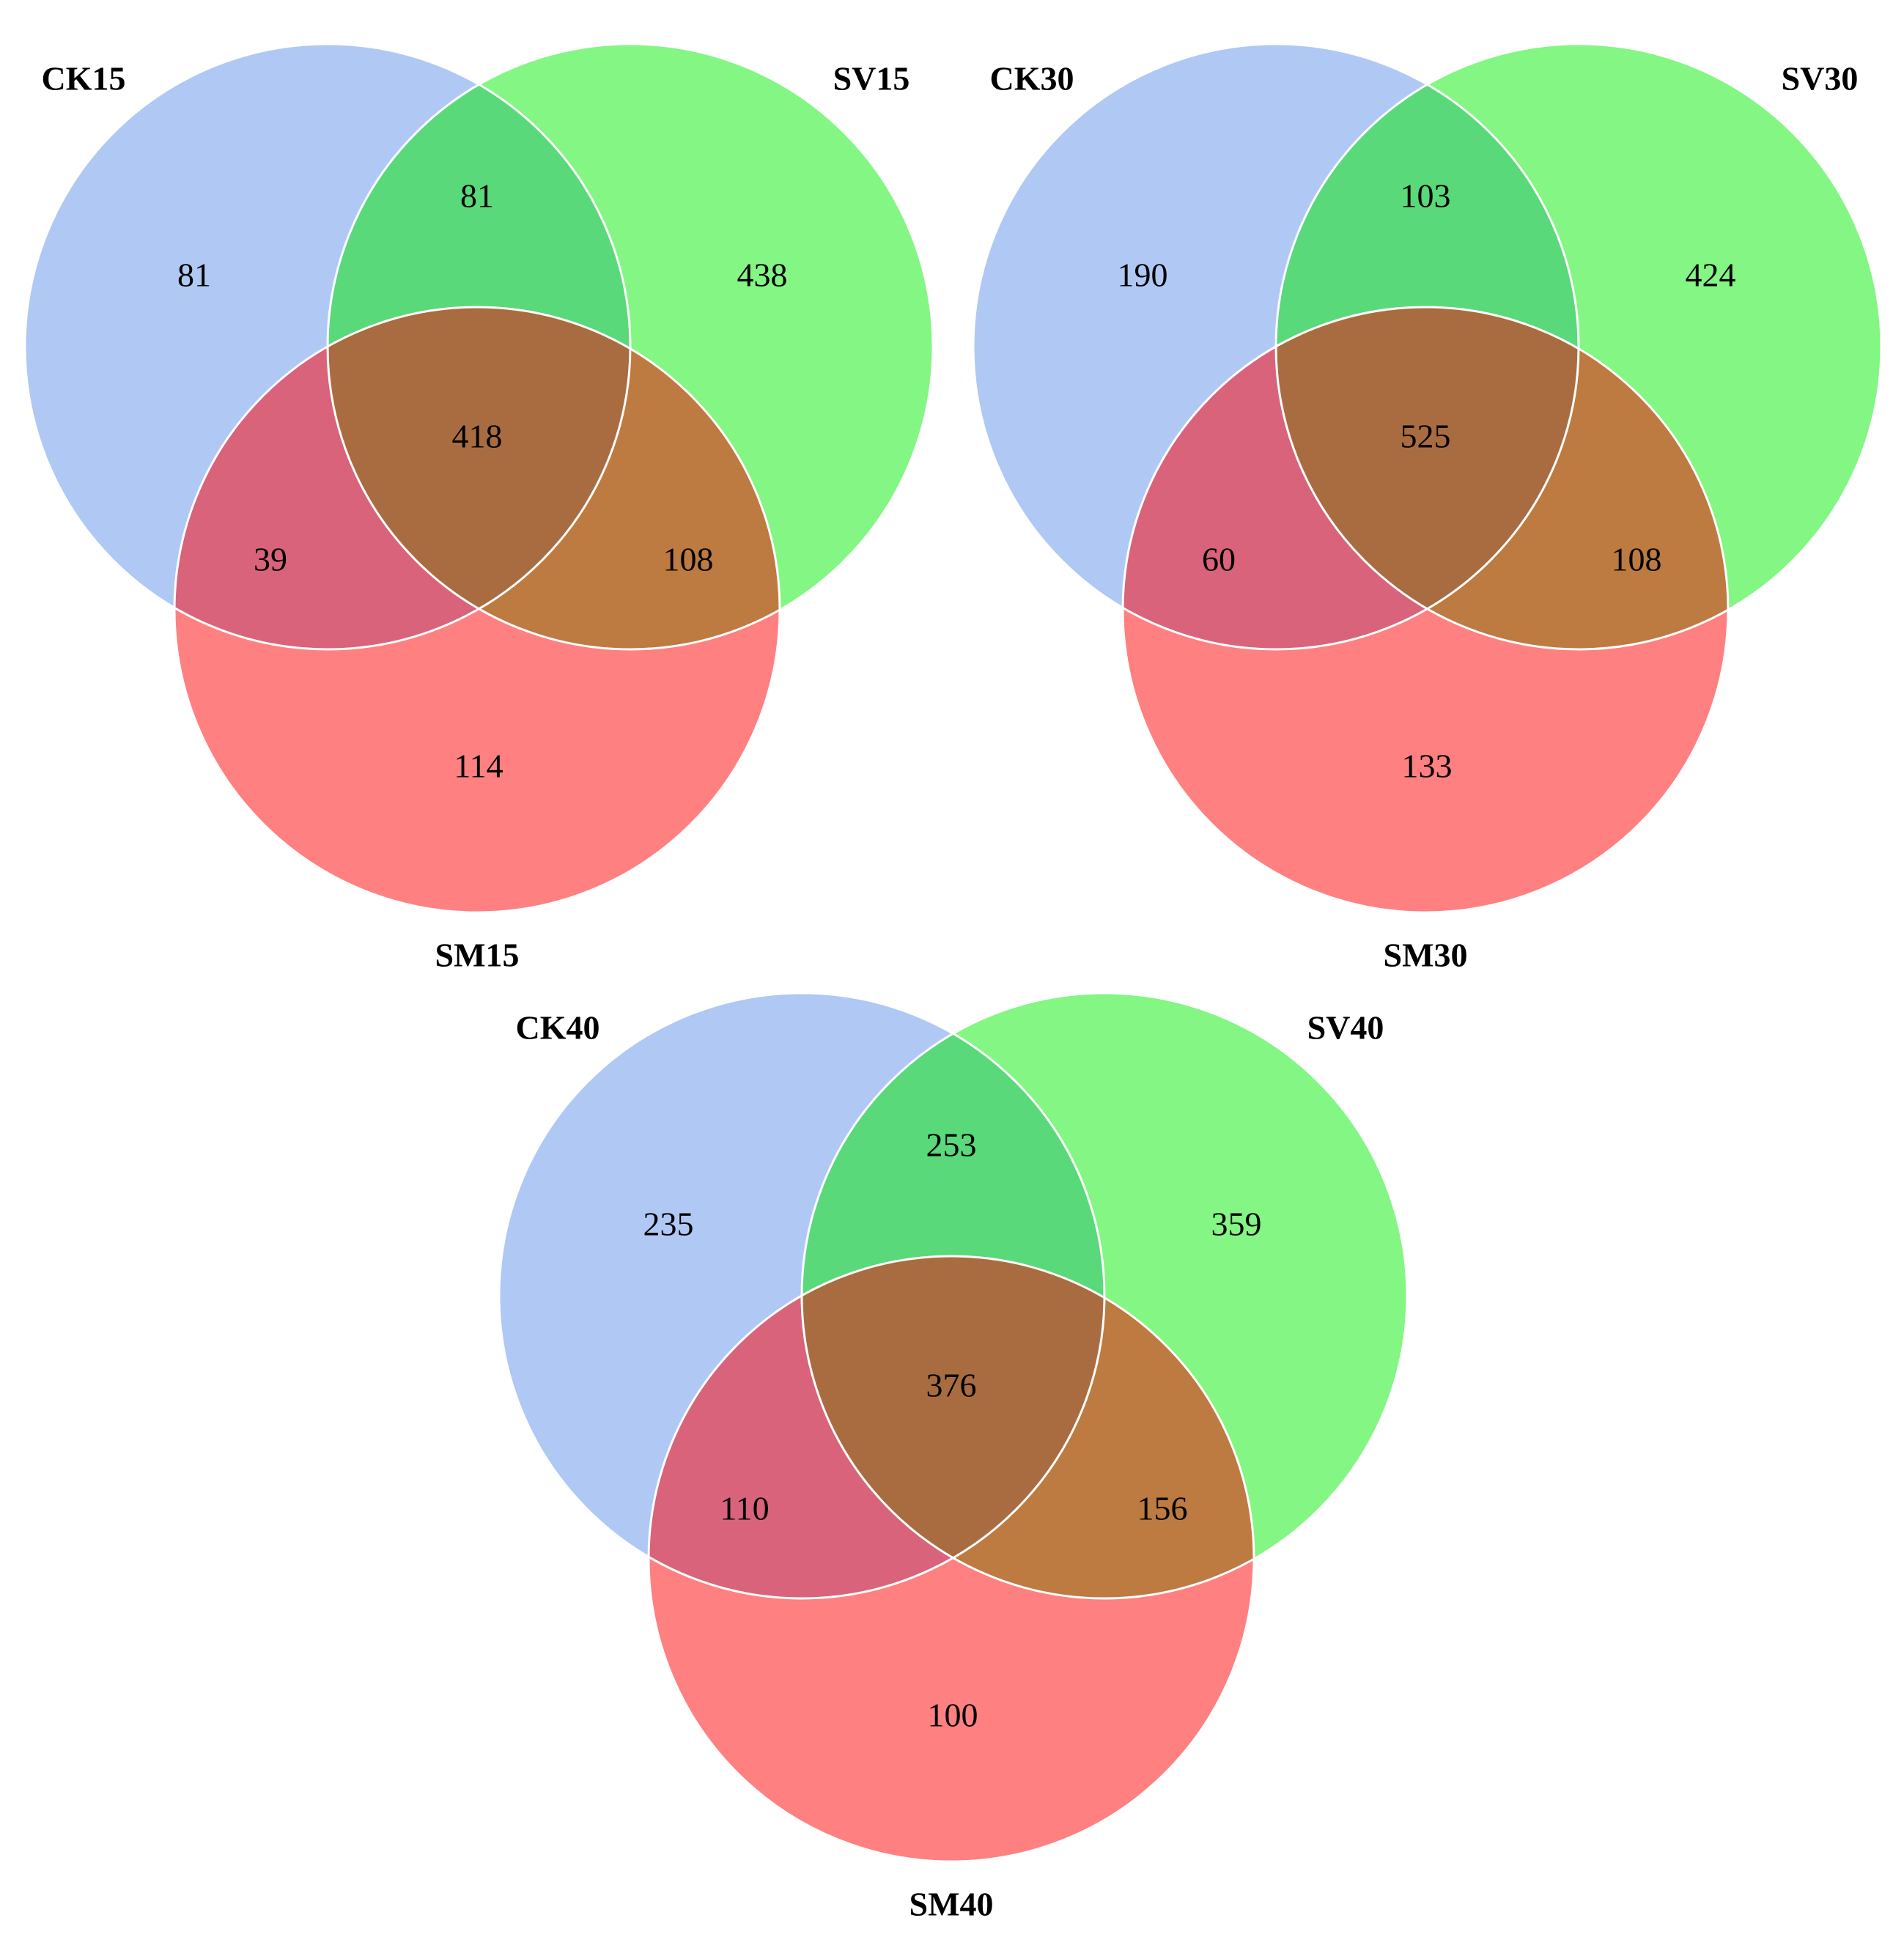 The height and width of the screenshot is (1937, 1904). Describe the element at coordinates (953, 1716) in the screenshot. I see `count-c-only: 100` at that location.